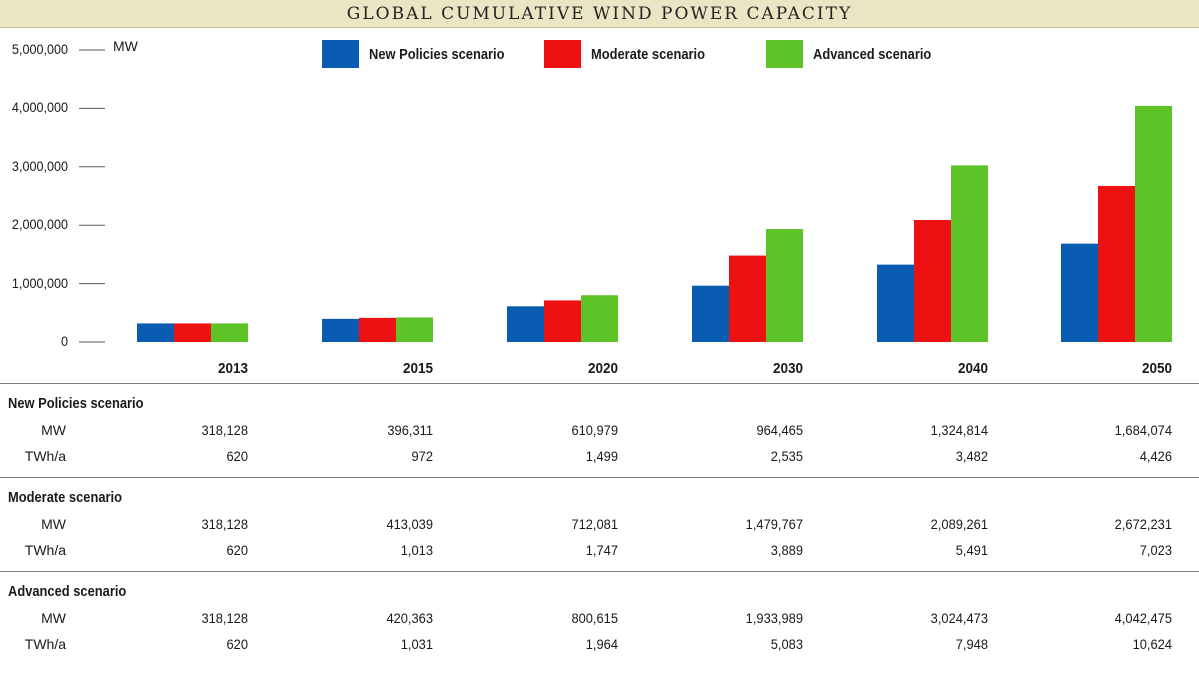  What do you see at coordinates (1152, 644) in the screenshot?
I see `table-cell: 10,624` at bounding box center [1152, 644].